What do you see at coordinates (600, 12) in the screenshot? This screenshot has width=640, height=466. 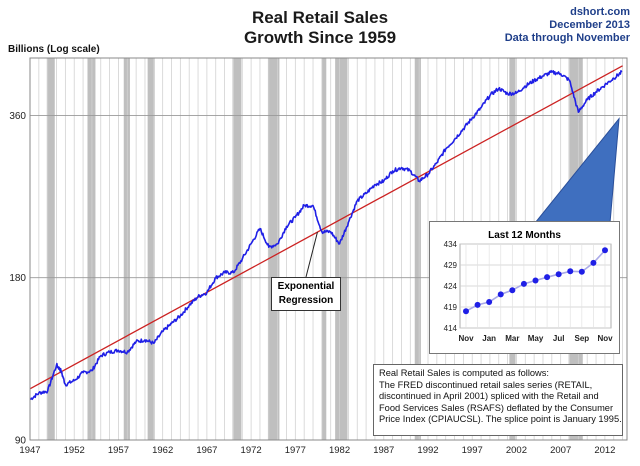 I see `source-site: dshort.com` at bounding box center [600, 12].